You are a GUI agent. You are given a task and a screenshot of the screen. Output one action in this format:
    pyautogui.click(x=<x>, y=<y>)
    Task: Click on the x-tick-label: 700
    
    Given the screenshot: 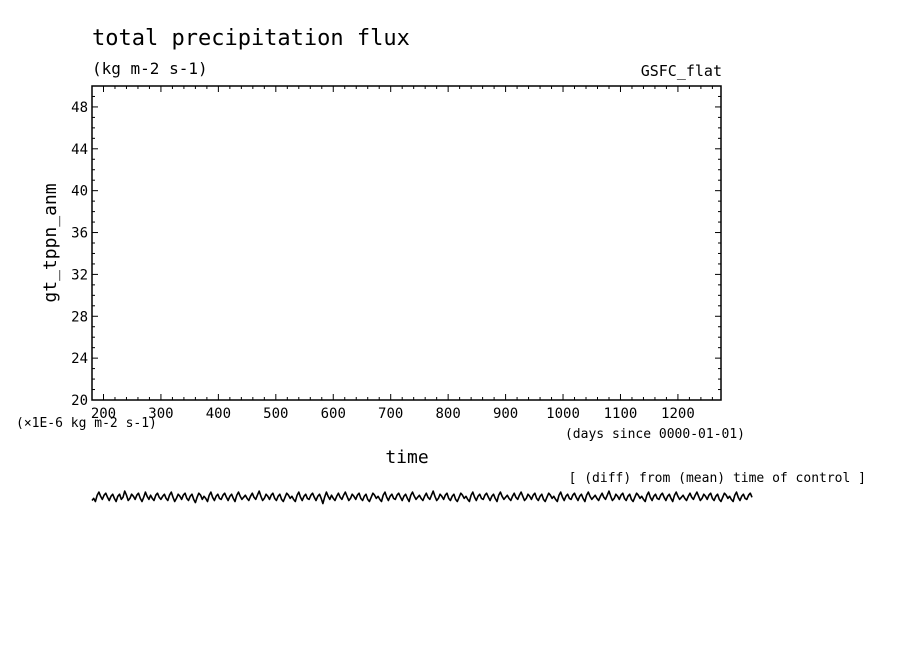 What is the action you would take?
    pyautogui.click(x=390, y=414)
    